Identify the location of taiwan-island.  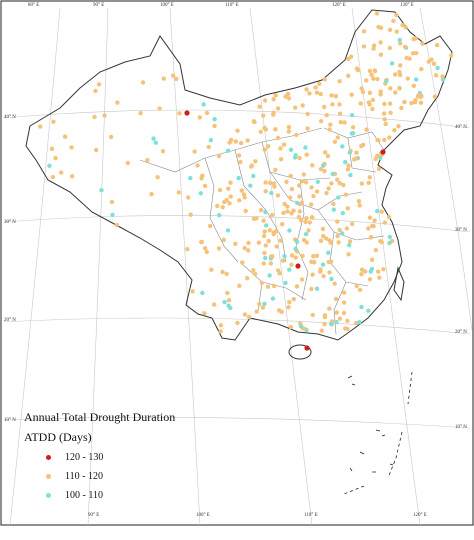
(399, 284).